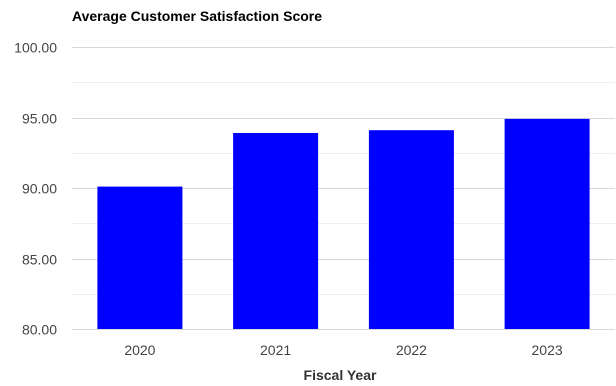  I want to click on x-axis-ticks: 2020 2021 2022 2023, so click(343, 350).